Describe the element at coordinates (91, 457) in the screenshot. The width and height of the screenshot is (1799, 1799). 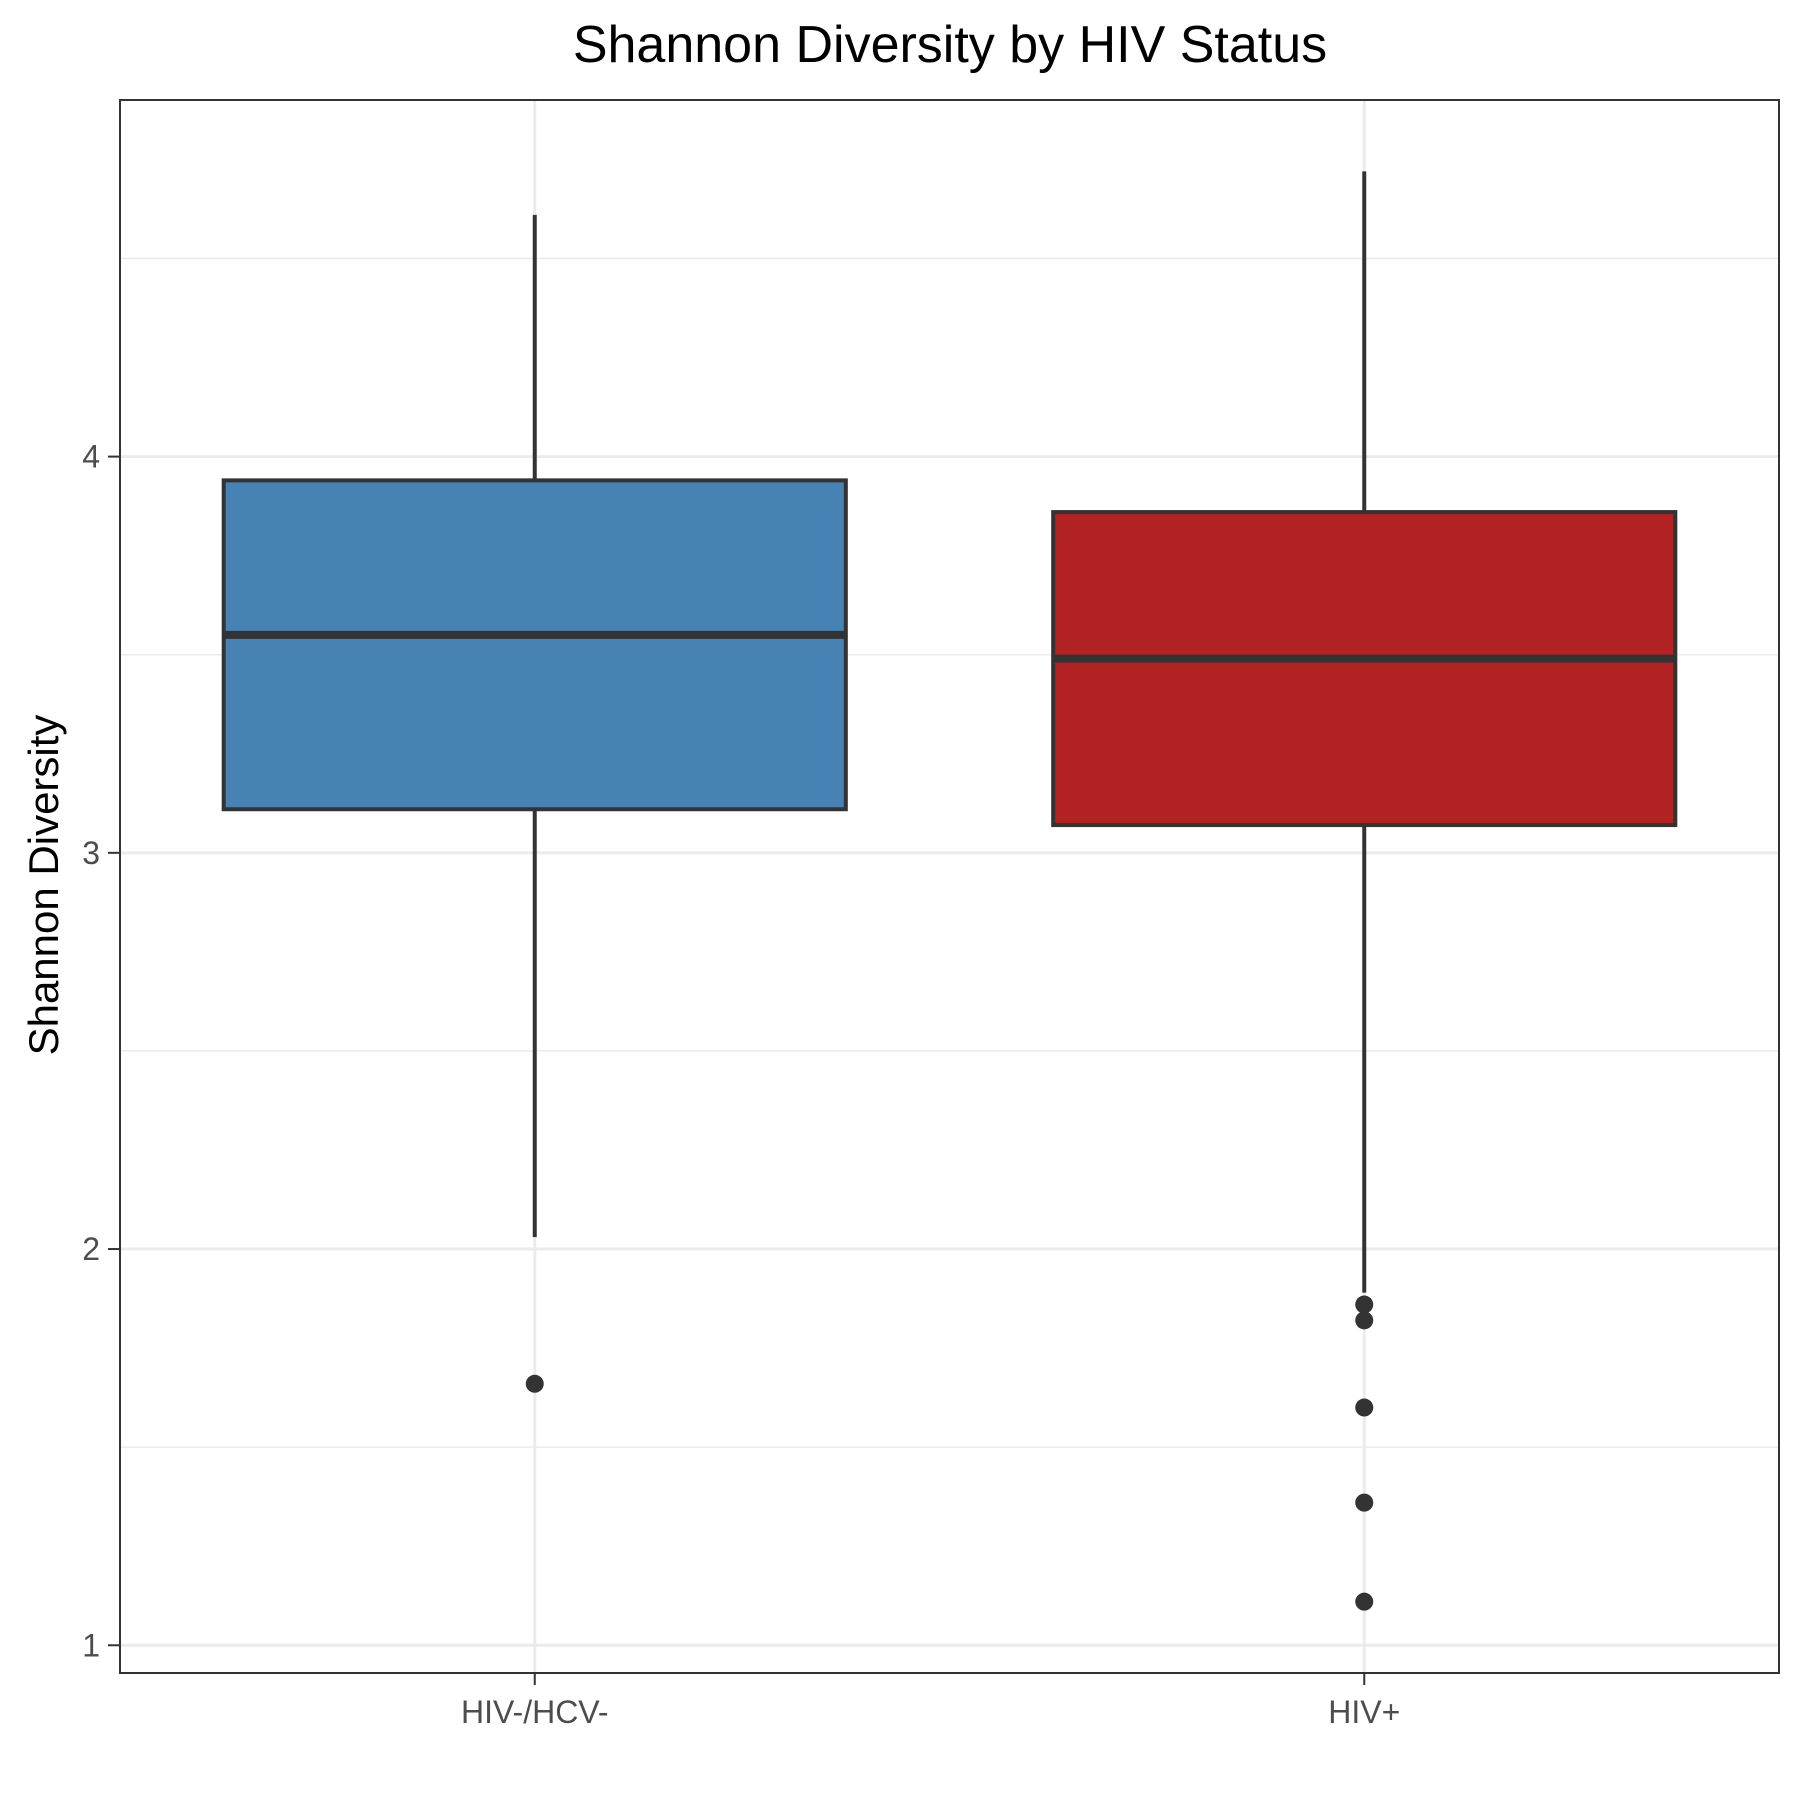
I see `y-tick-label: 4` at that location.